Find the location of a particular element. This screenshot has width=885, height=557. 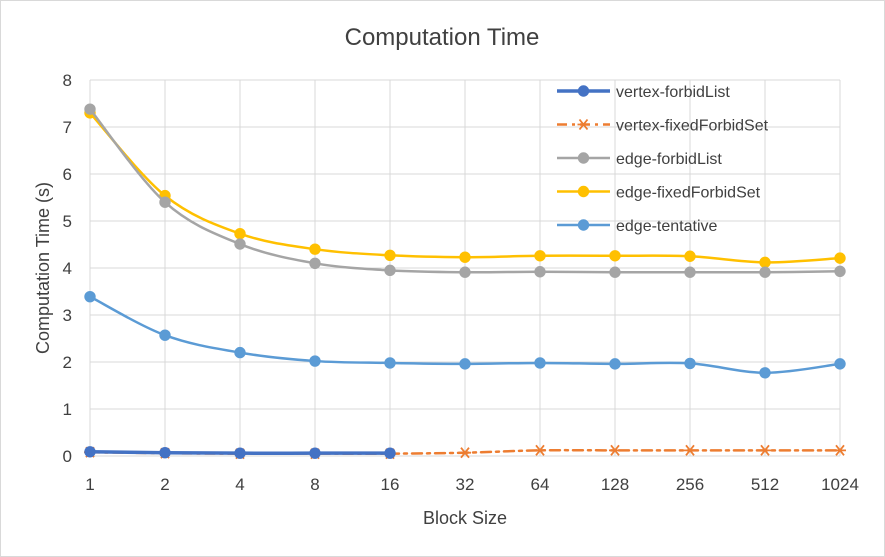

y-tick-label: 6 is located at coordinates (67, 174).